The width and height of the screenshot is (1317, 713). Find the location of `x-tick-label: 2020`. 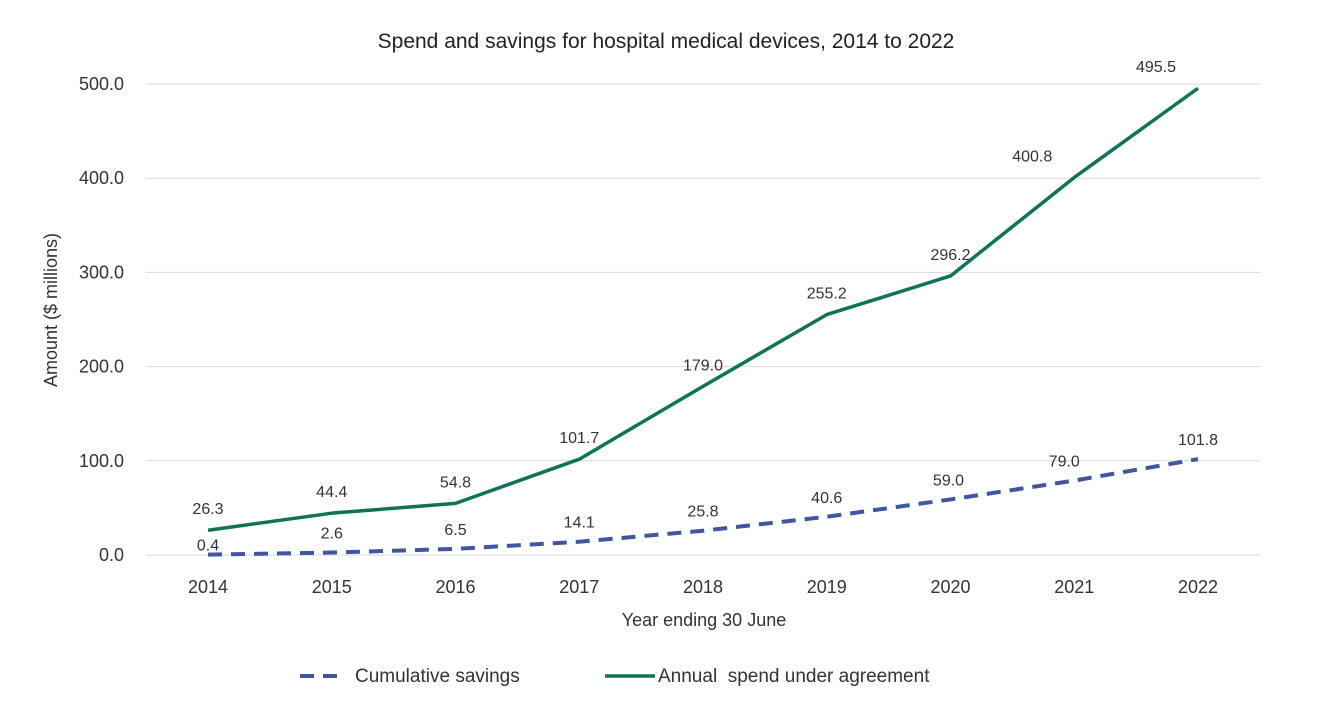

x-tick-label: 2020 is located at coordinates (950, 587).